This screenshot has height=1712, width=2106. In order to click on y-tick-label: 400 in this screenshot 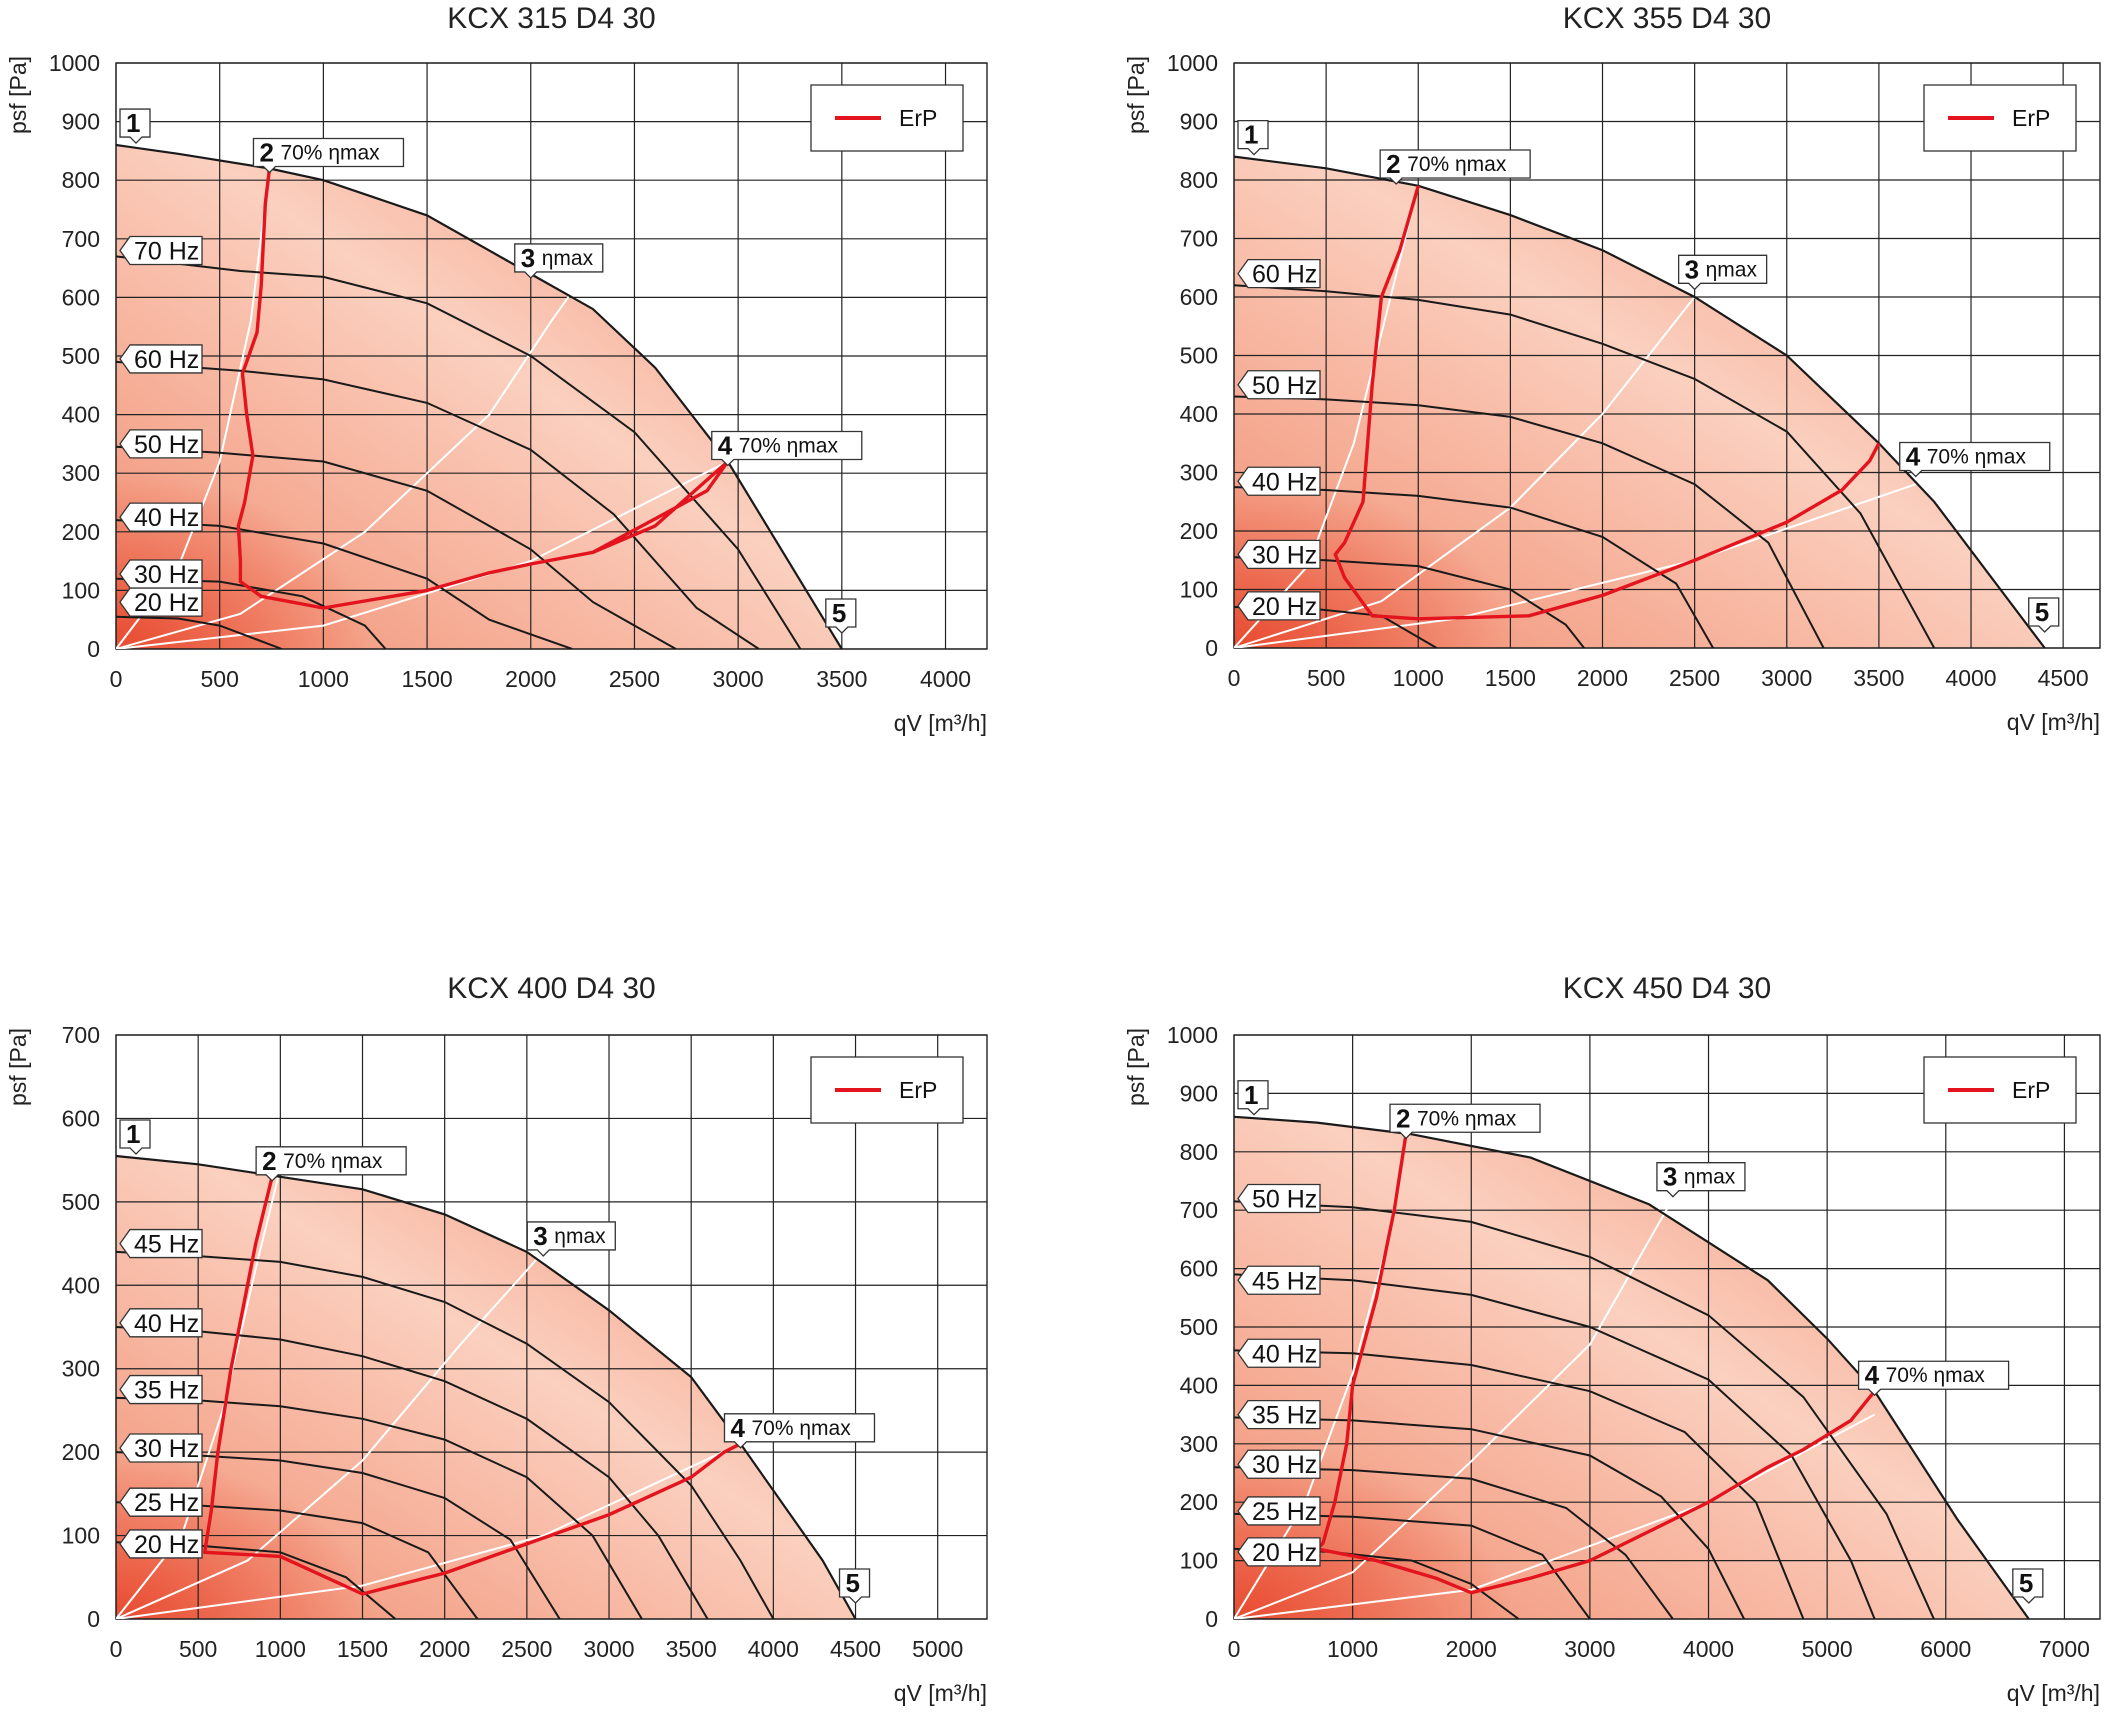, I will do `click(1199, 1385)`.